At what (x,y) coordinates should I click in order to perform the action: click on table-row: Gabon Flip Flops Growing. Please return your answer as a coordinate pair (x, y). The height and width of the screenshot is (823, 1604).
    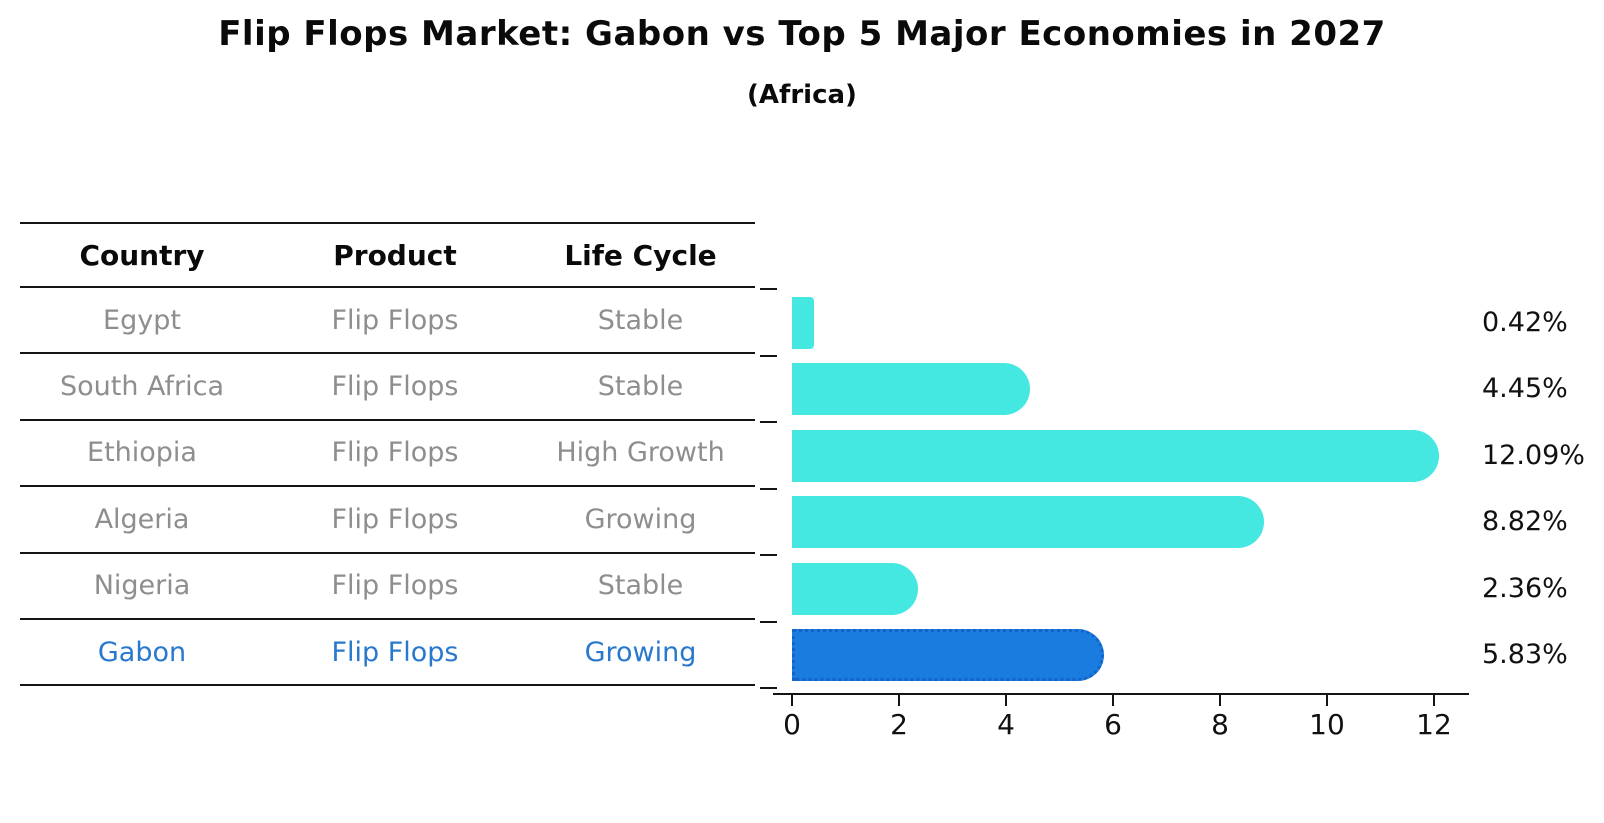
    Looking at the image, I should click on (387, 653).